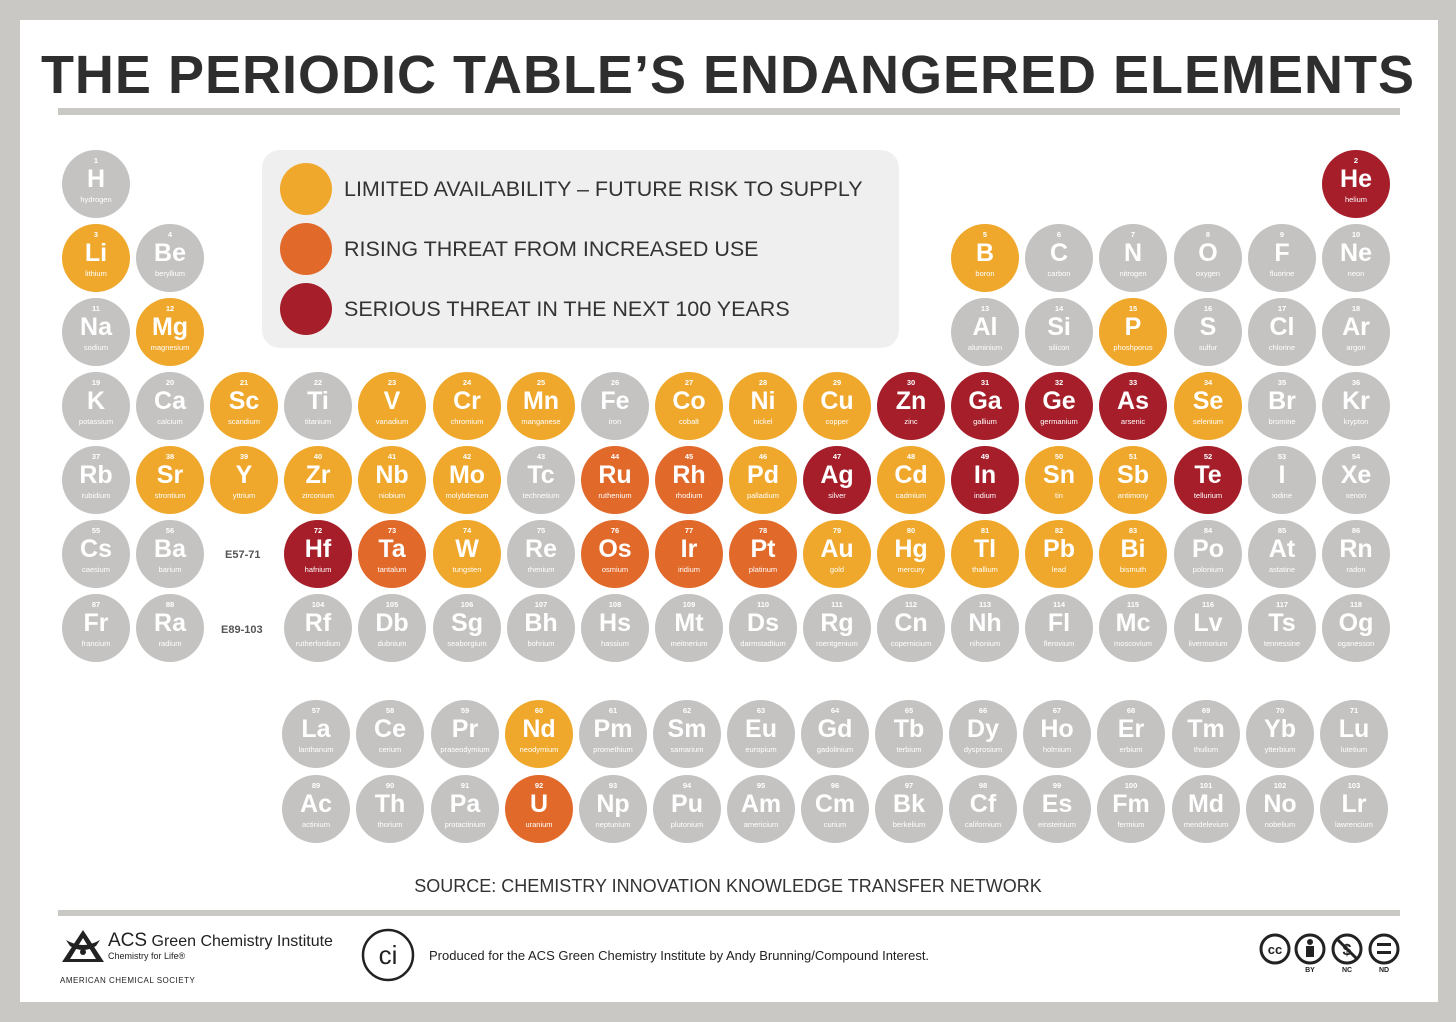 This screenshot has height=1022, width=1456. What do you see at coordinates (911, 549) in the screenshot?
I see `element-symbol: Hg` at bounding box center [911, 549].